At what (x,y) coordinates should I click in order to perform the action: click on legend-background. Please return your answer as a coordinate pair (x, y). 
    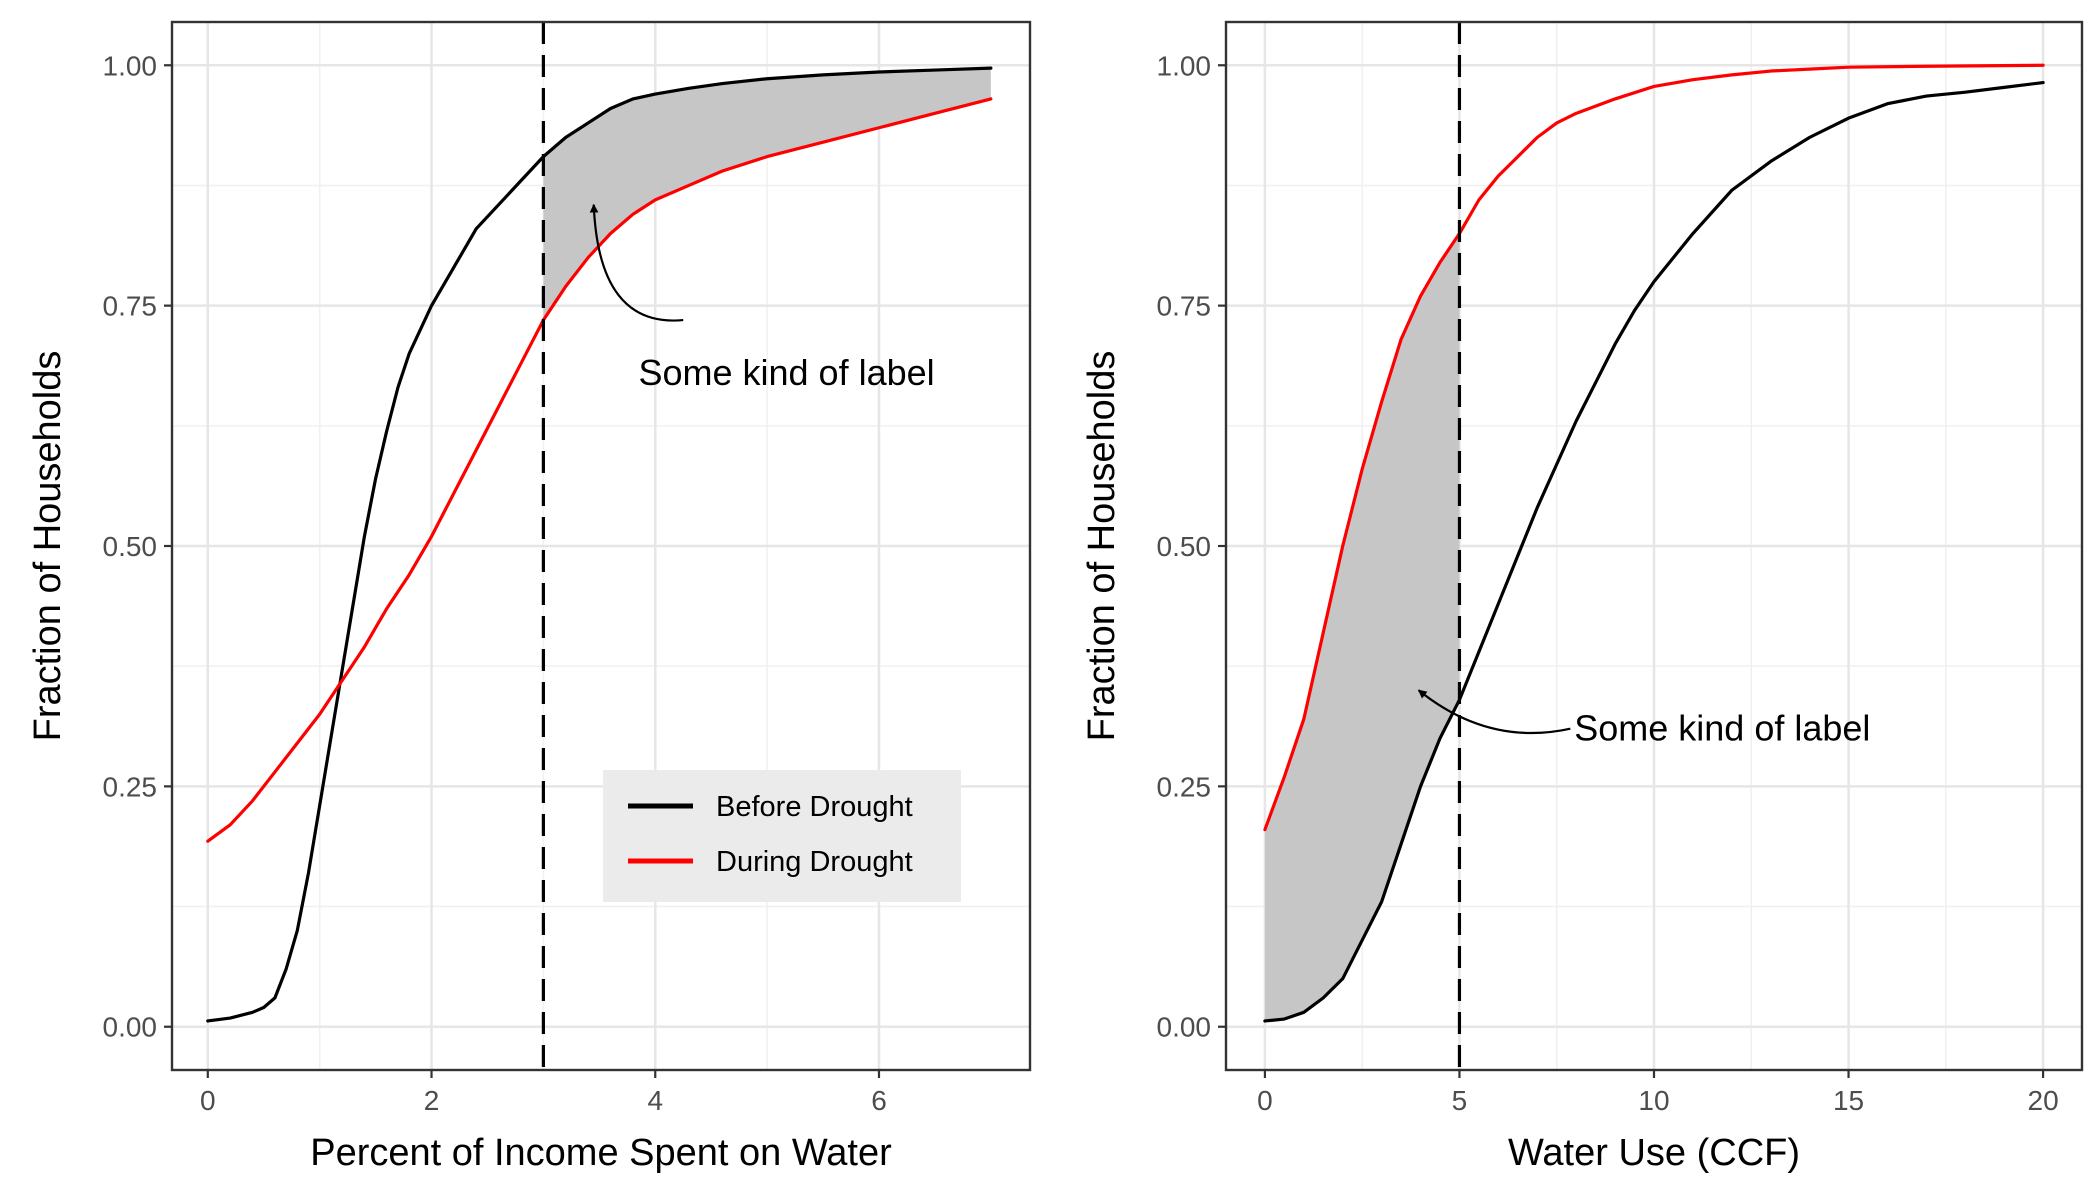
    Looking at the image, I should click on (782, 836).